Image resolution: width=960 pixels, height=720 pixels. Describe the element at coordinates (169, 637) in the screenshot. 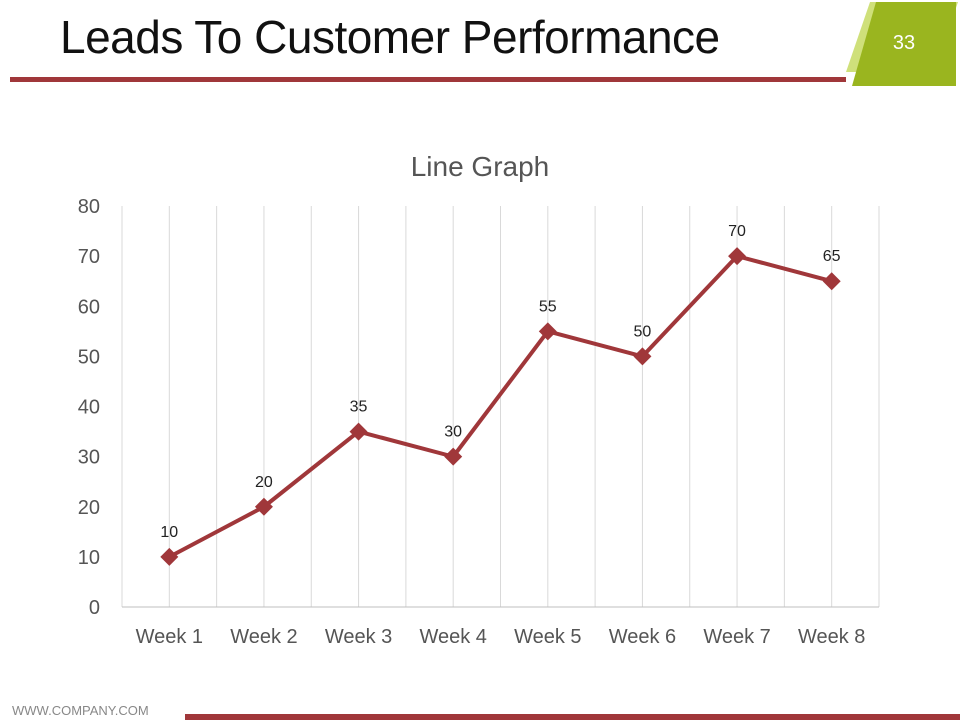

I see `x-tick-label: Week 1` at that location.